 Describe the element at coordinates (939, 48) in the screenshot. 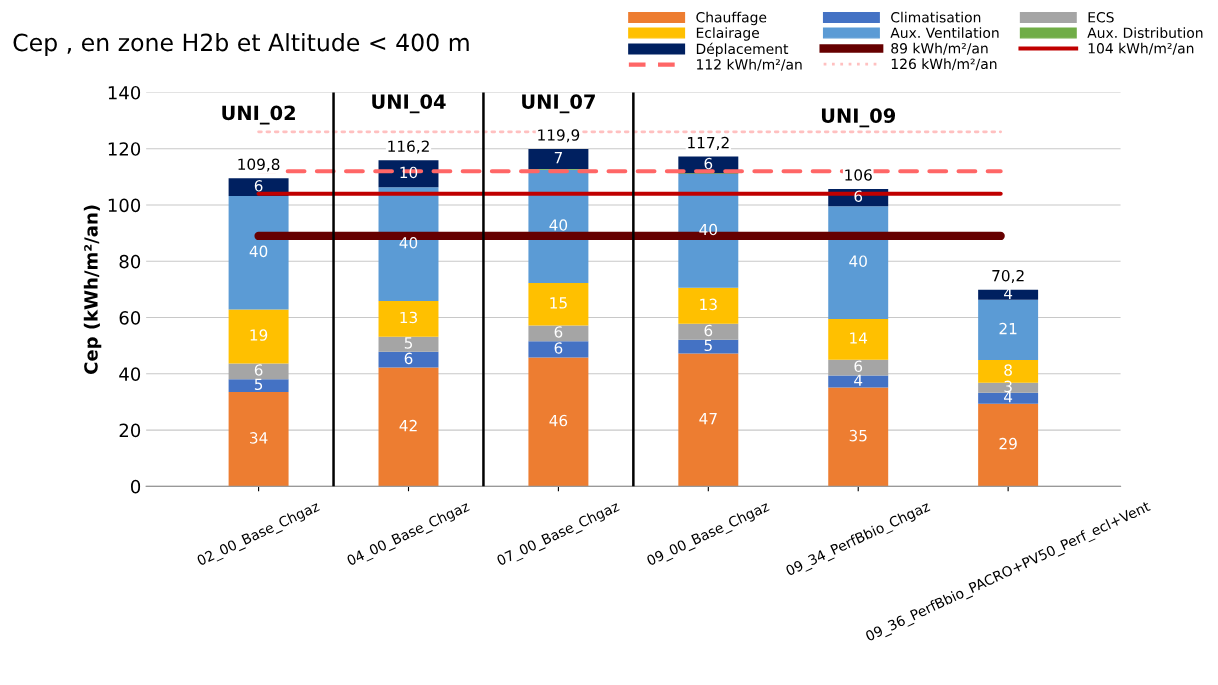

I see `legend-label: 89 kWh/m²/an` at that location.